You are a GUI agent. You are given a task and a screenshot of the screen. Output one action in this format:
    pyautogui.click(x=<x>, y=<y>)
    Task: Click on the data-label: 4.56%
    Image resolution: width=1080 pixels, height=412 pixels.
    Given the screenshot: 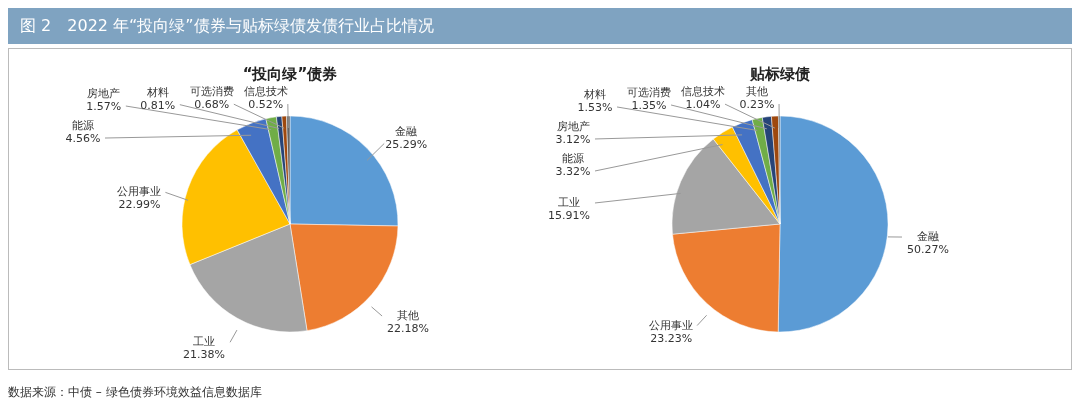 What is the action you would take?
    pyautogui.click(x=83, y=139)
    